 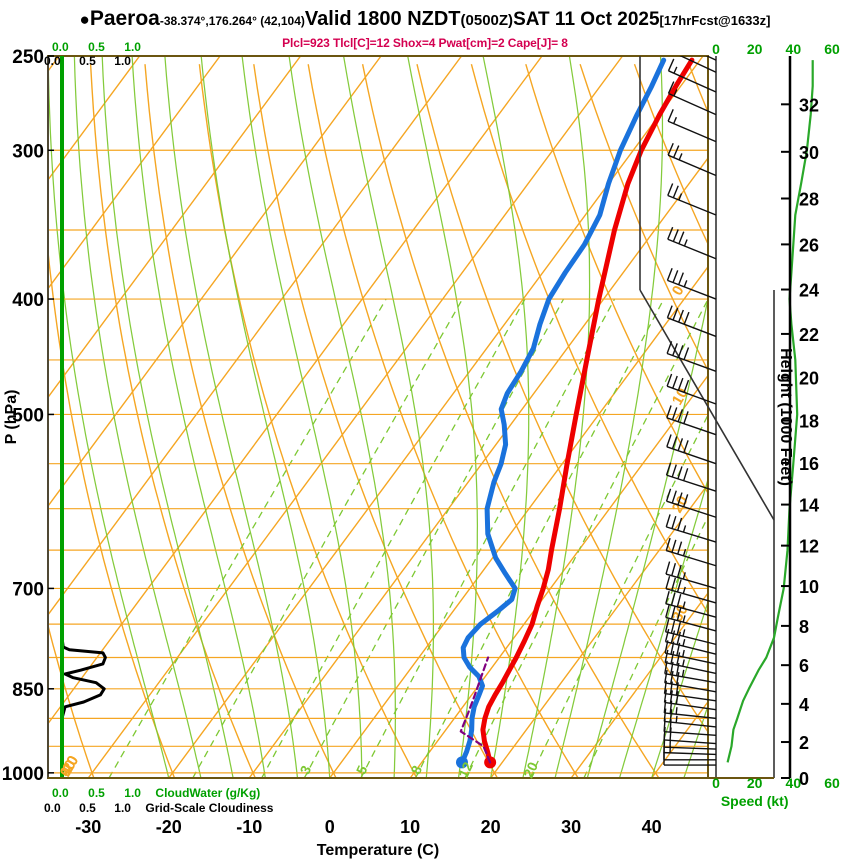 What do you see at coordinates (465, 769) in the screenshot?
I see `mixing-ratio-label-12: 12` at bounding box center [465, 769].